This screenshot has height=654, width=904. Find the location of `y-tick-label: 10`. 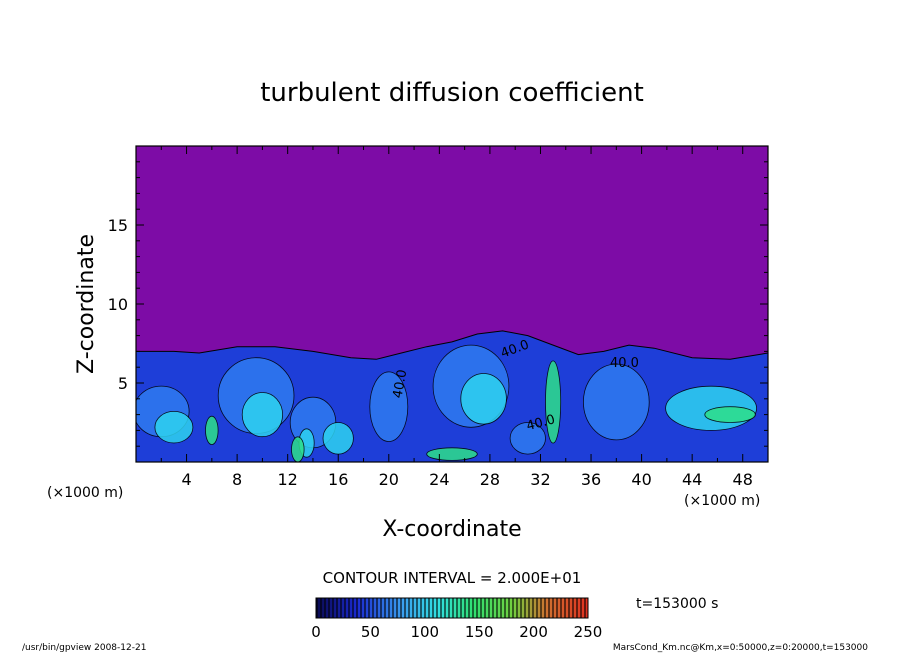

y-tick-label: 10 is located at coordinates (118, 304).